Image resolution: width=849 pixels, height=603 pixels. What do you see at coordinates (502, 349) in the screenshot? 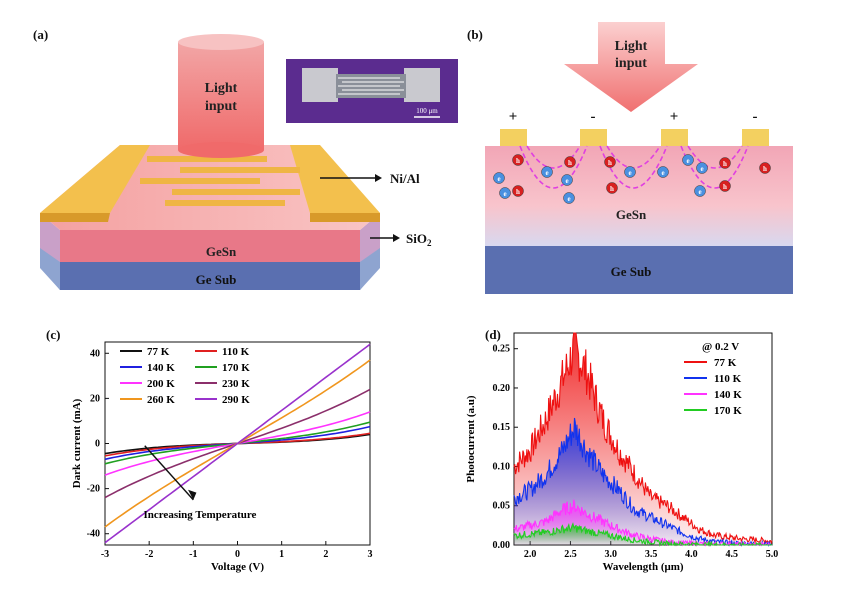
I see `y-tick-label-d: 0.25` at bounding box center [502, 349].